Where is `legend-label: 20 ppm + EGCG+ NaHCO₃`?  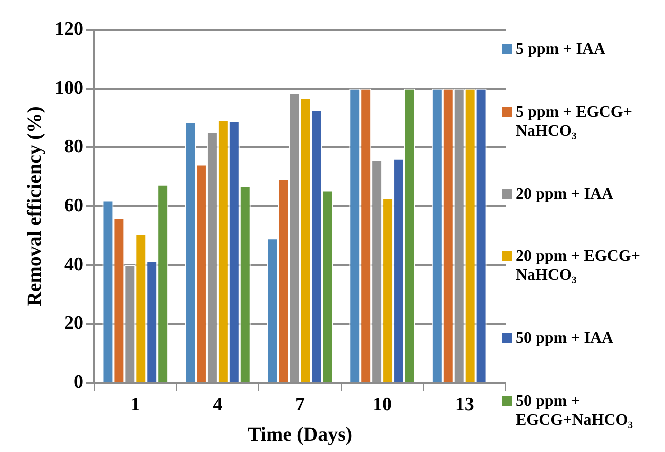 legend-label: 20 ppm + EGCG+ NaHCO₃ is located at coordinates (579, 266).